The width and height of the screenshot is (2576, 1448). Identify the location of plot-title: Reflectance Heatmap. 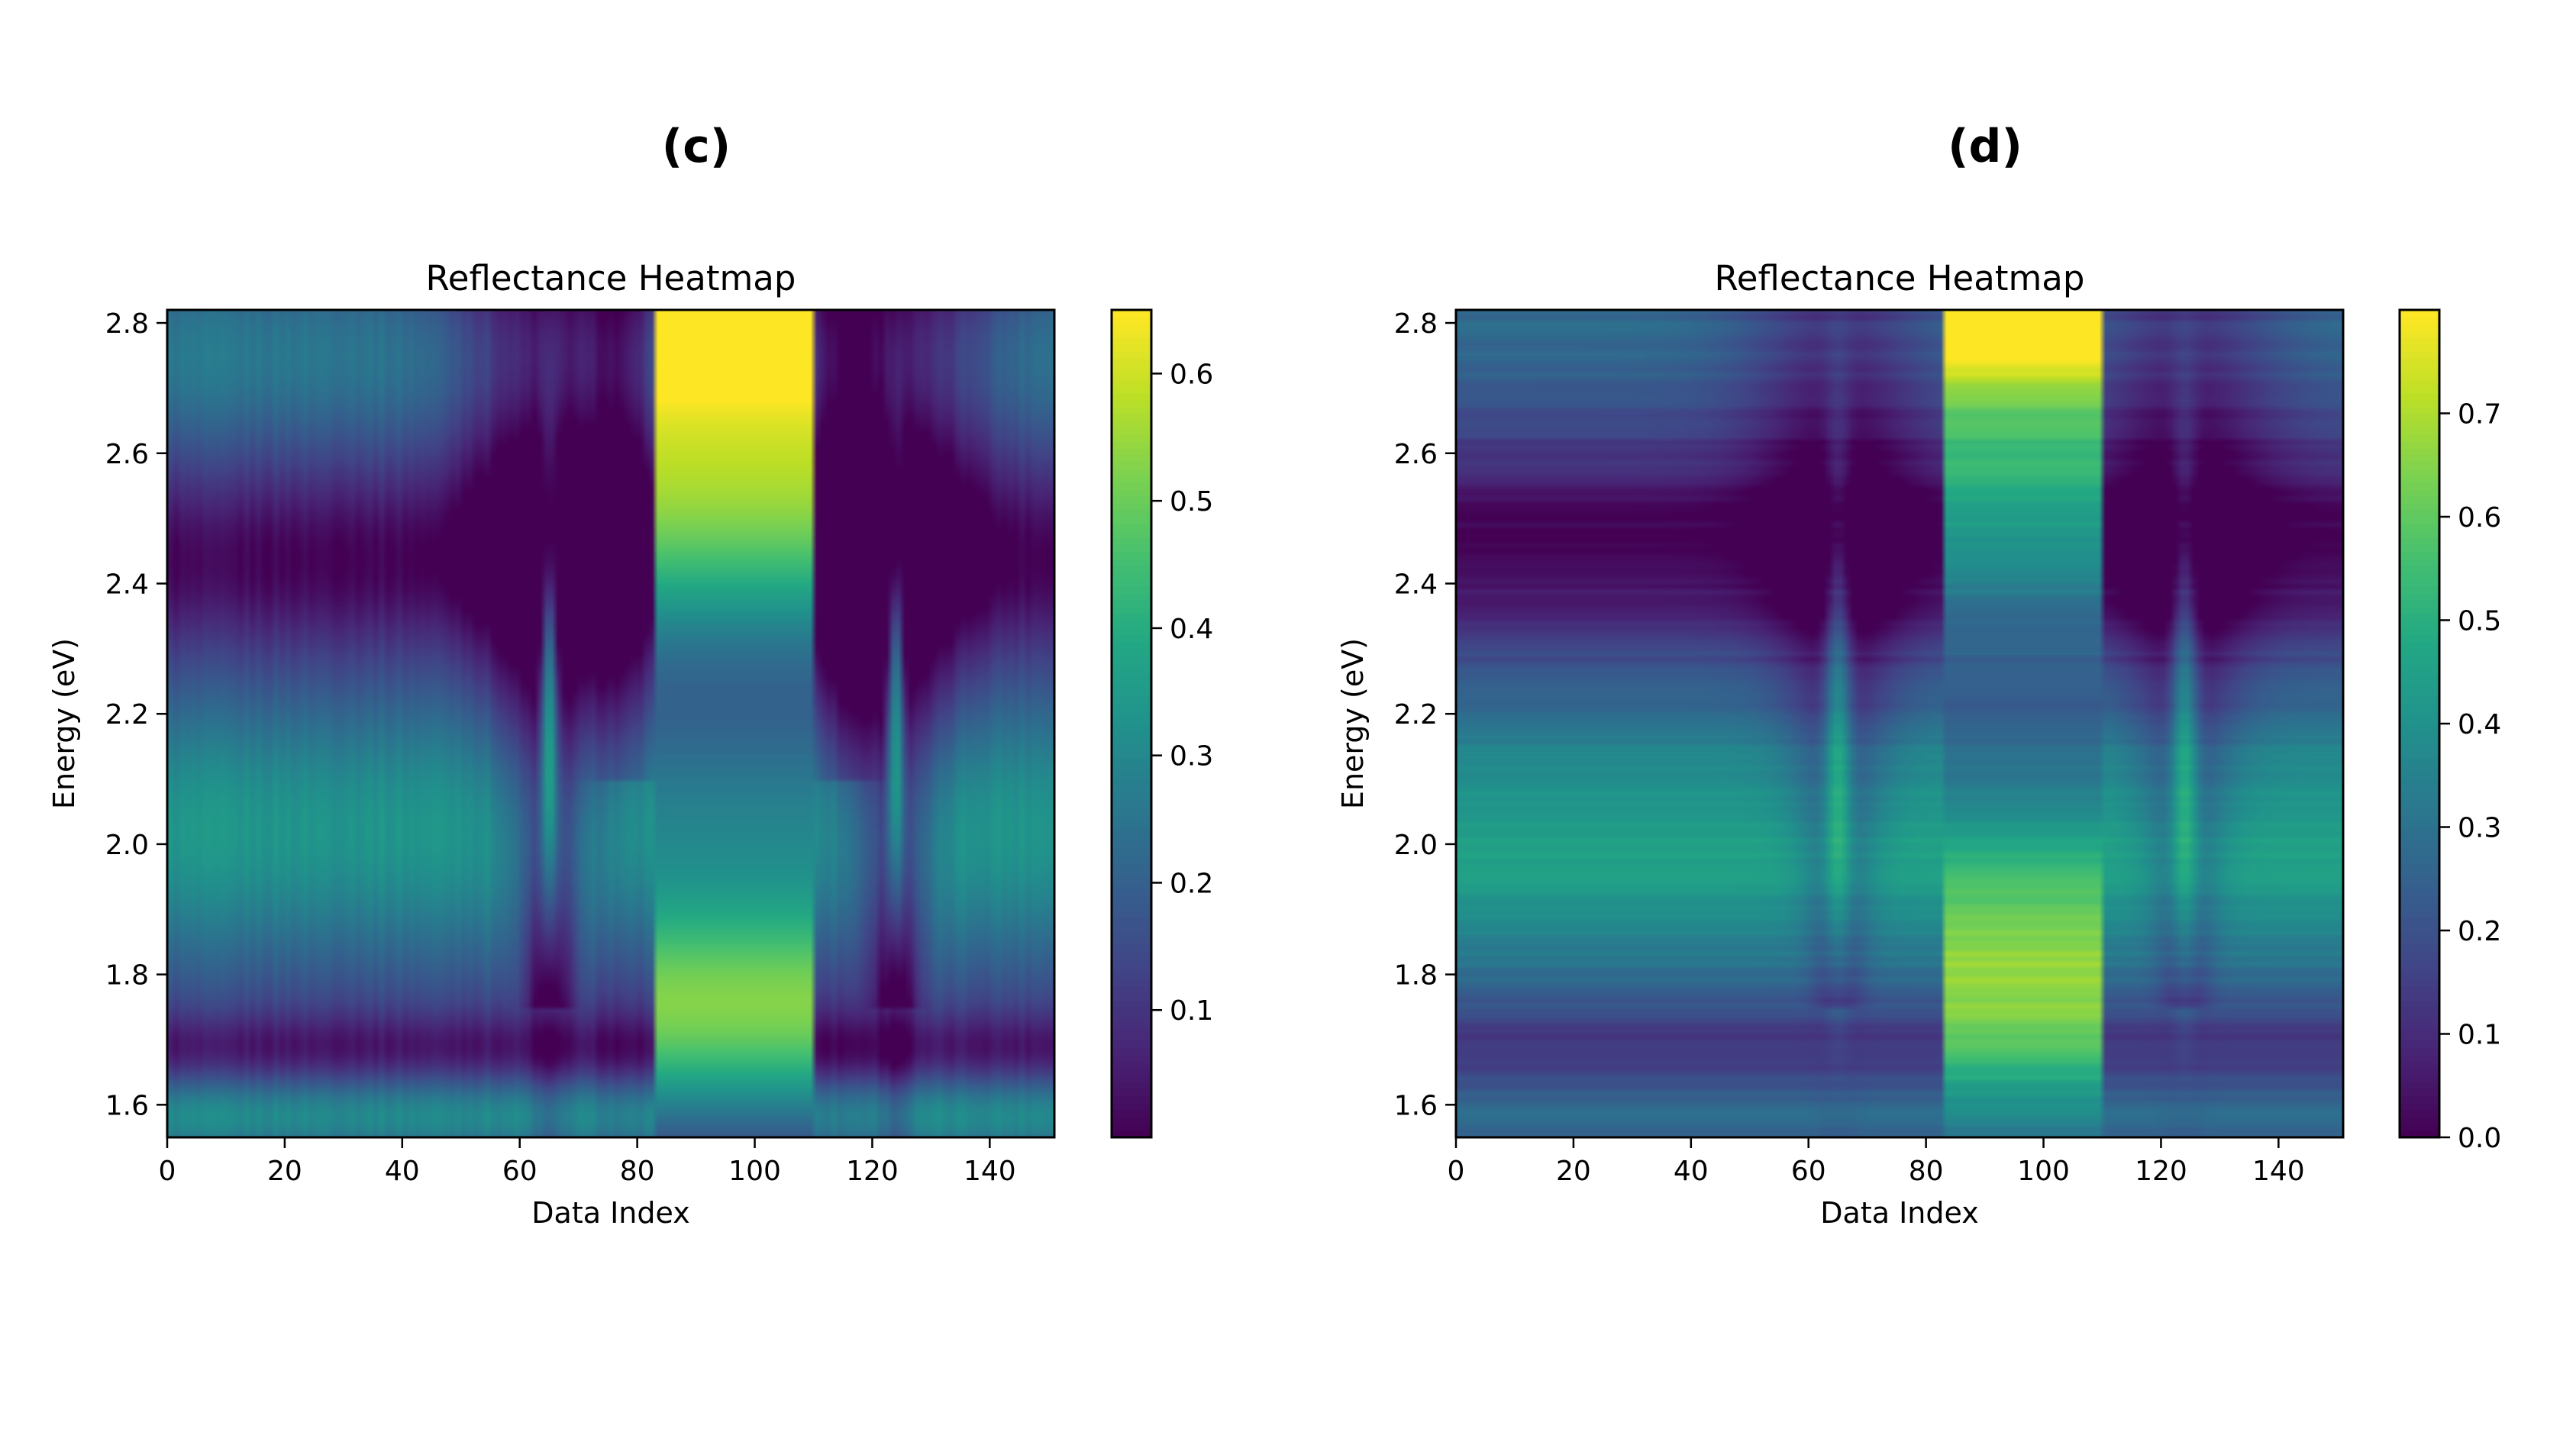
(1900, 278).